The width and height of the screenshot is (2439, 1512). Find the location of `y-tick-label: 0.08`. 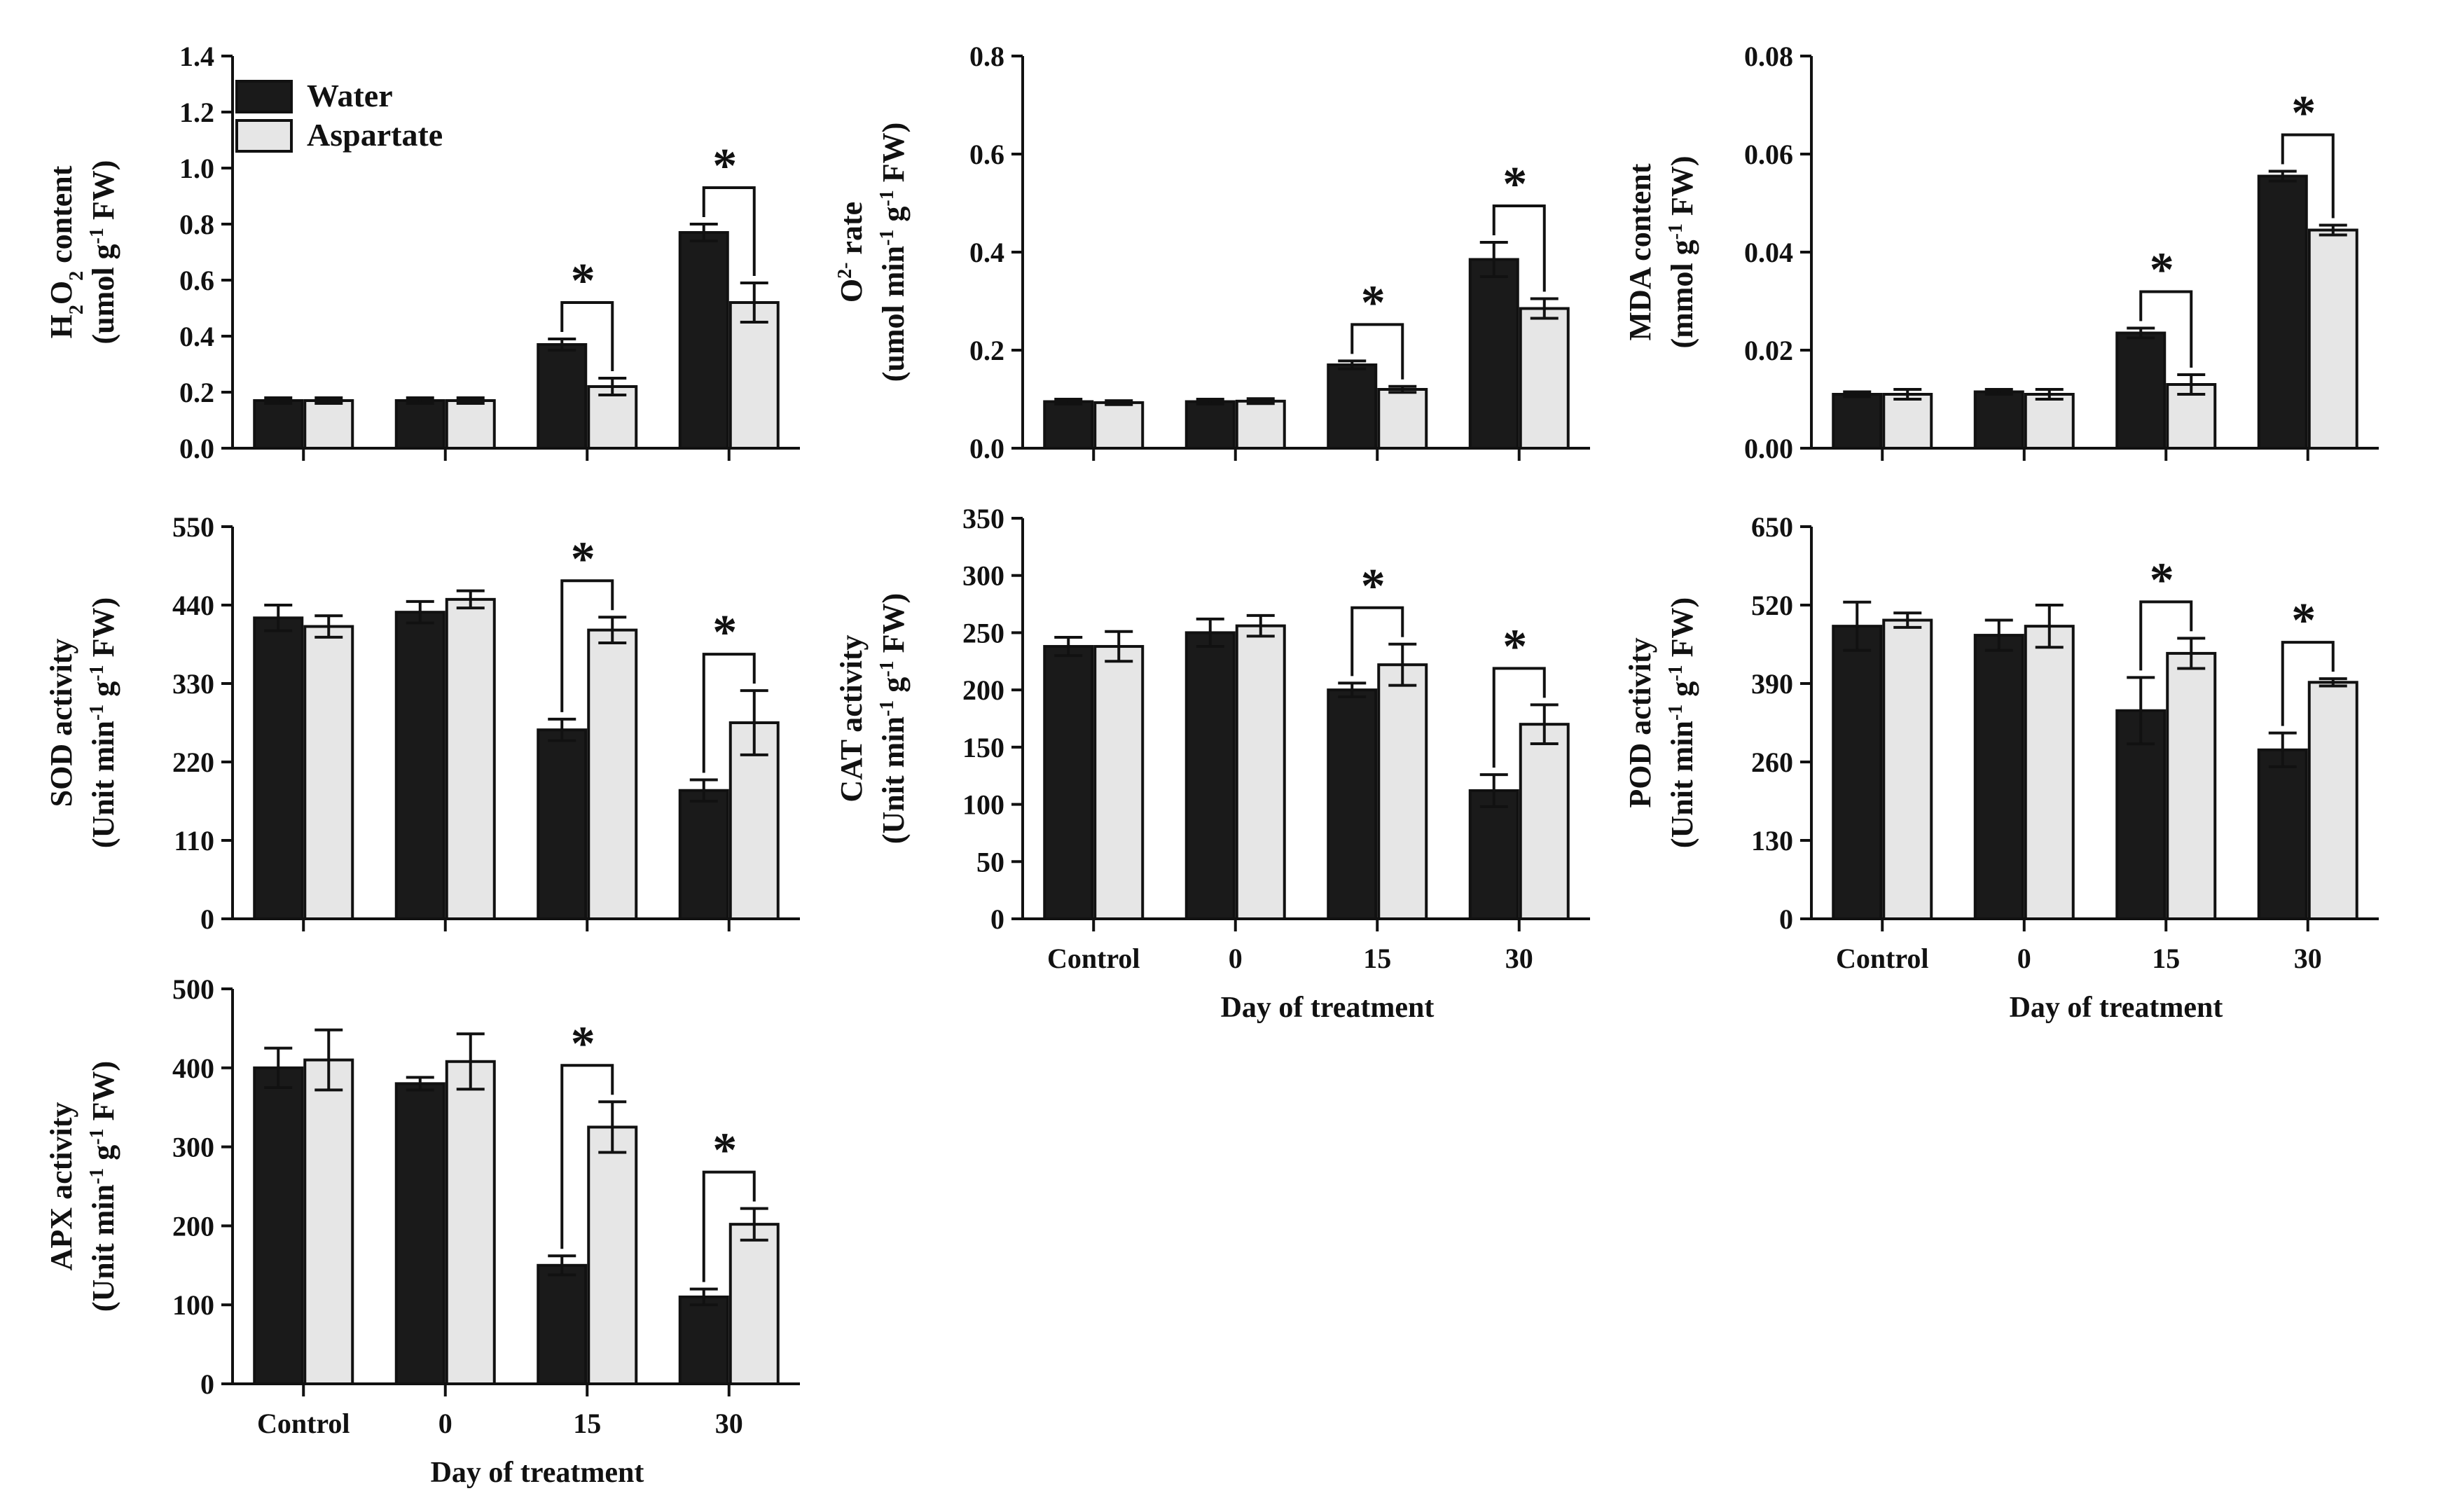

y-tick-label: 0.08 is located at coordinates (1768, 57).